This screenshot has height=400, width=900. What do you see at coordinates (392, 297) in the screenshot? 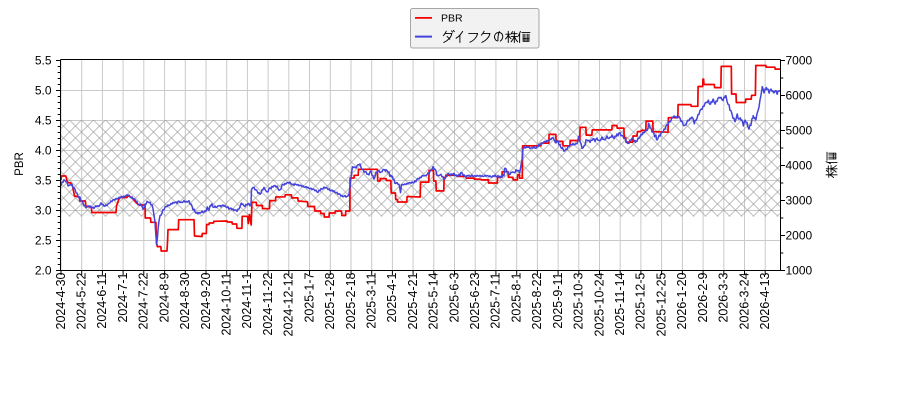
I see `svg-text: 2025-4-1` at bounding box center [392, 297].